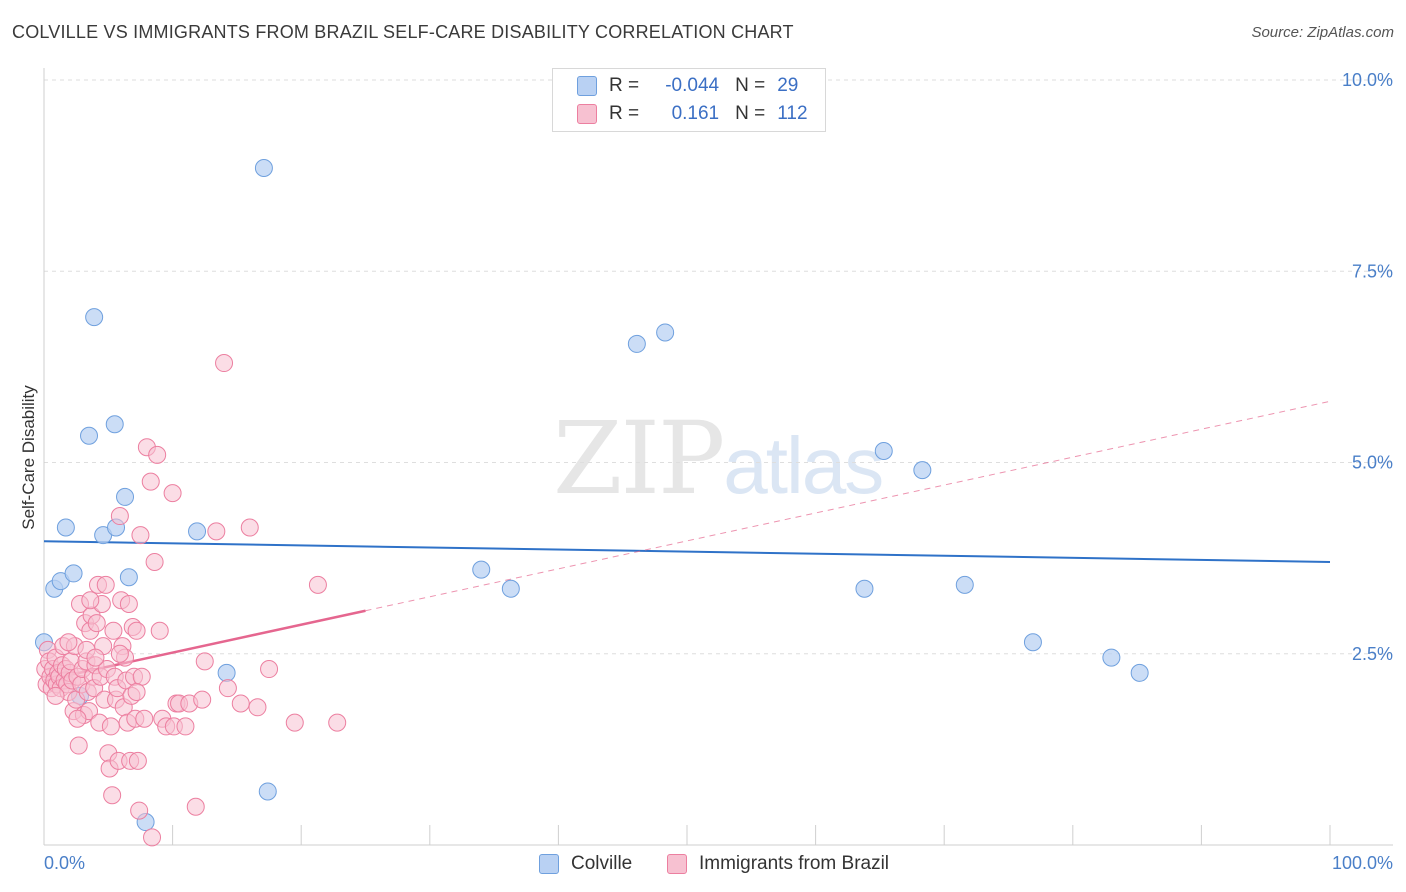 The image size is (1406, 892). What do you see at coordinates (687, 551) in the screenshot?
I see `colville-trendline` at bounding box center [687, 551].